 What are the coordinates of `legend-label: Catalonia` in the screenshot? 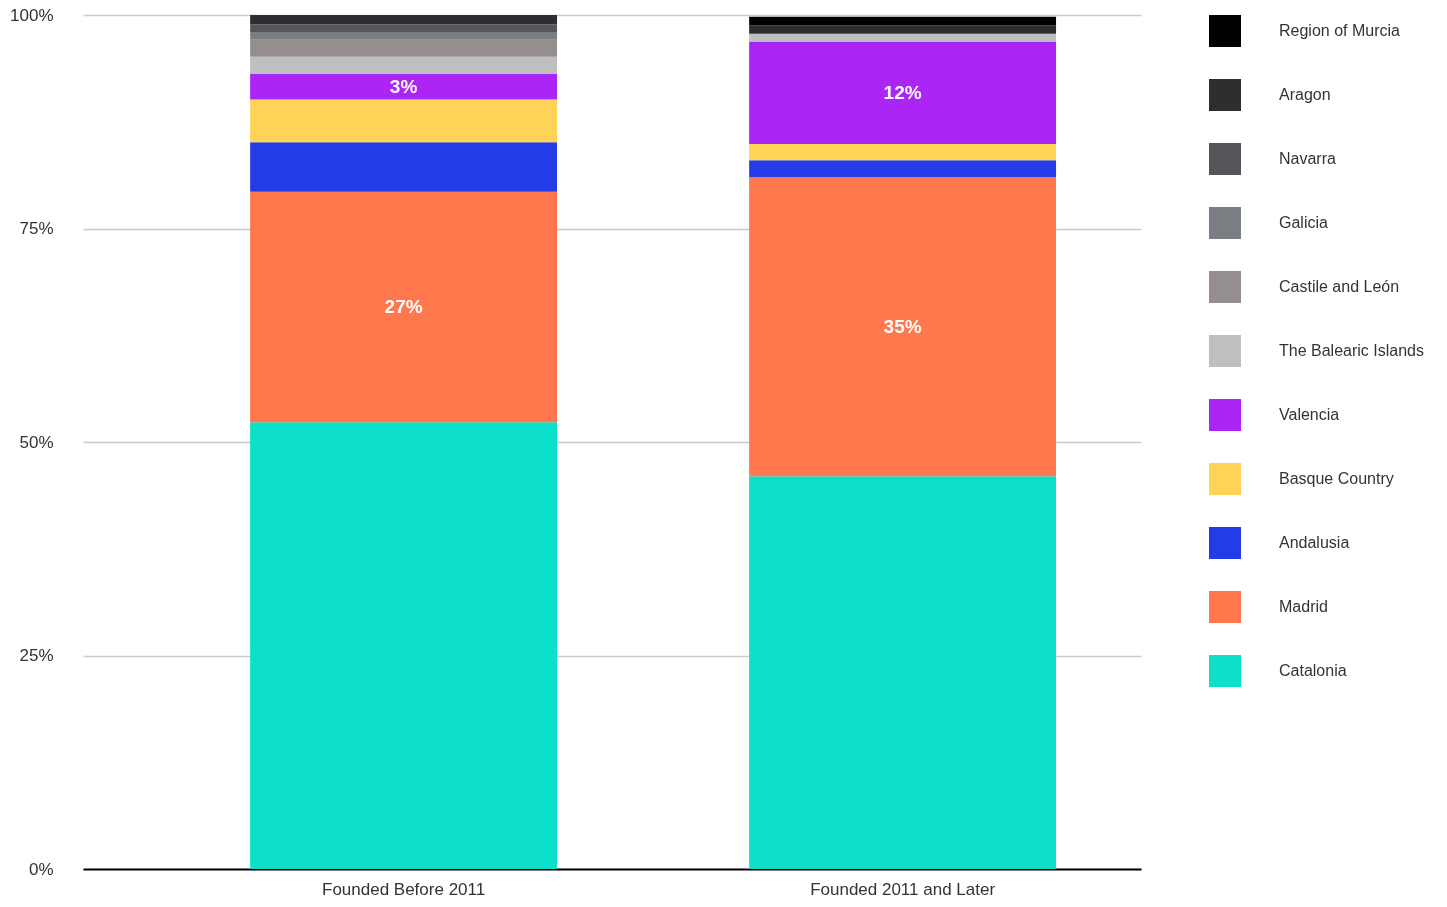 It's located at (1313, 670).